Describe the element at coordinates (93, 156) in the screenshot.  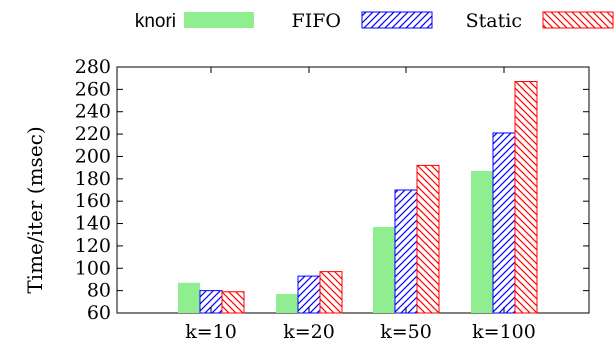
I see `y-tick-label: 200` at that location.